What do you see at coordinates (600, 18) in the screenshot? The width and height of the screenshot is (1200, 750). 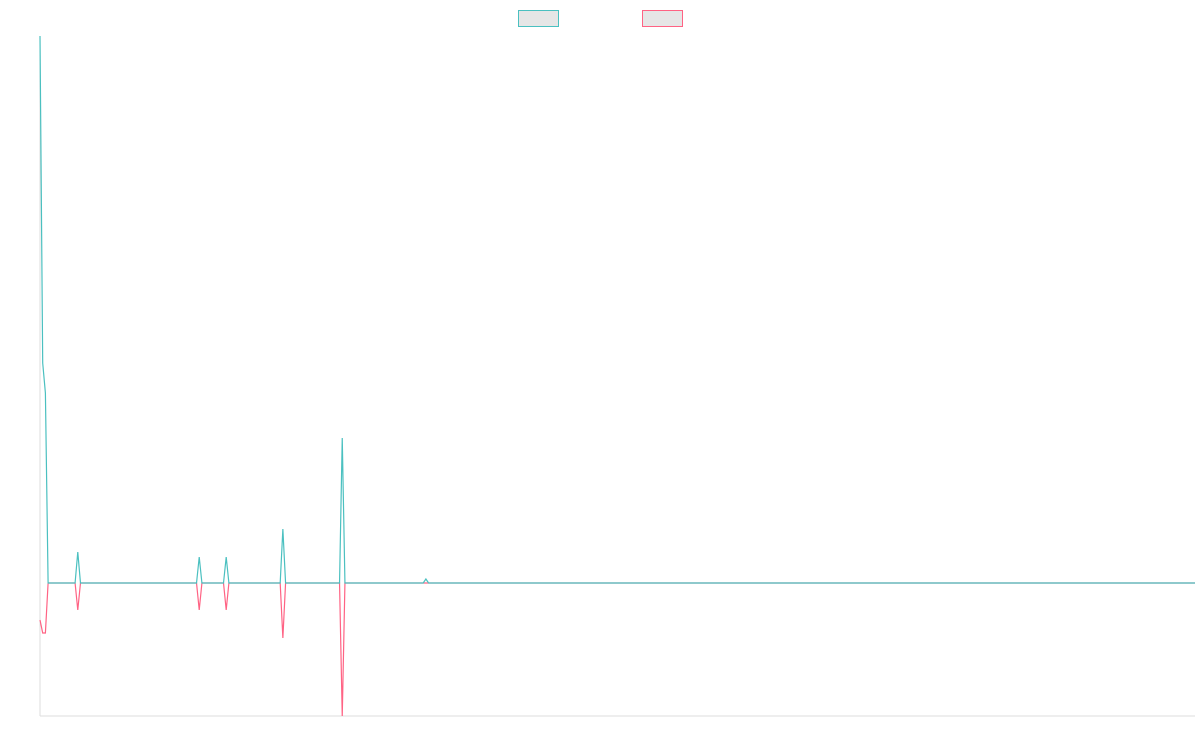 I see `legend` at bounding box center [600, 18].